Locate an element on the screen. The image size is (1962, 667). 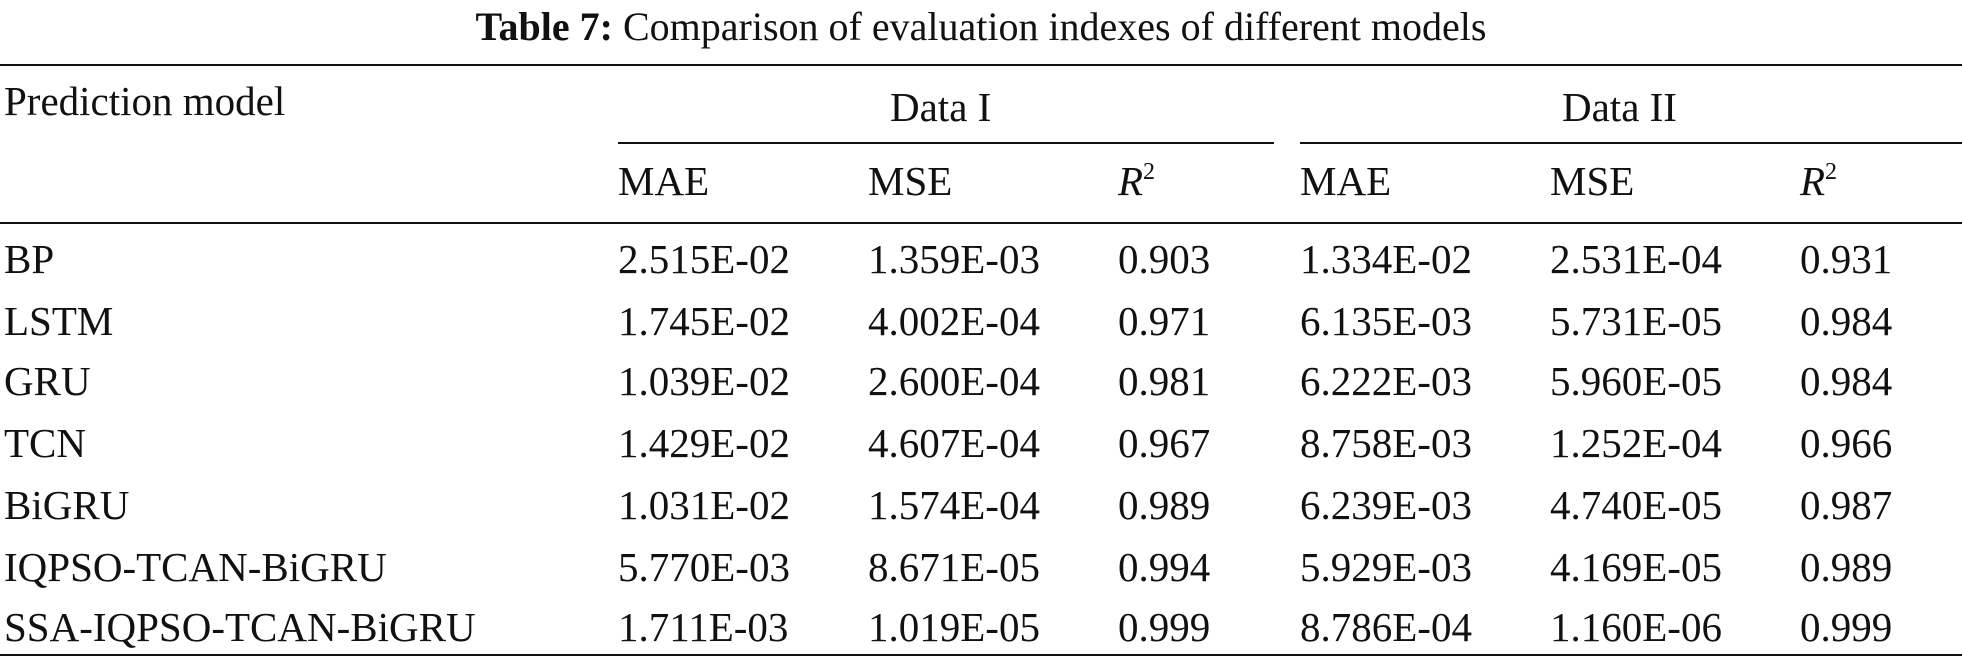
metric-header-3: MAE is located at coordinates (1345, 181).